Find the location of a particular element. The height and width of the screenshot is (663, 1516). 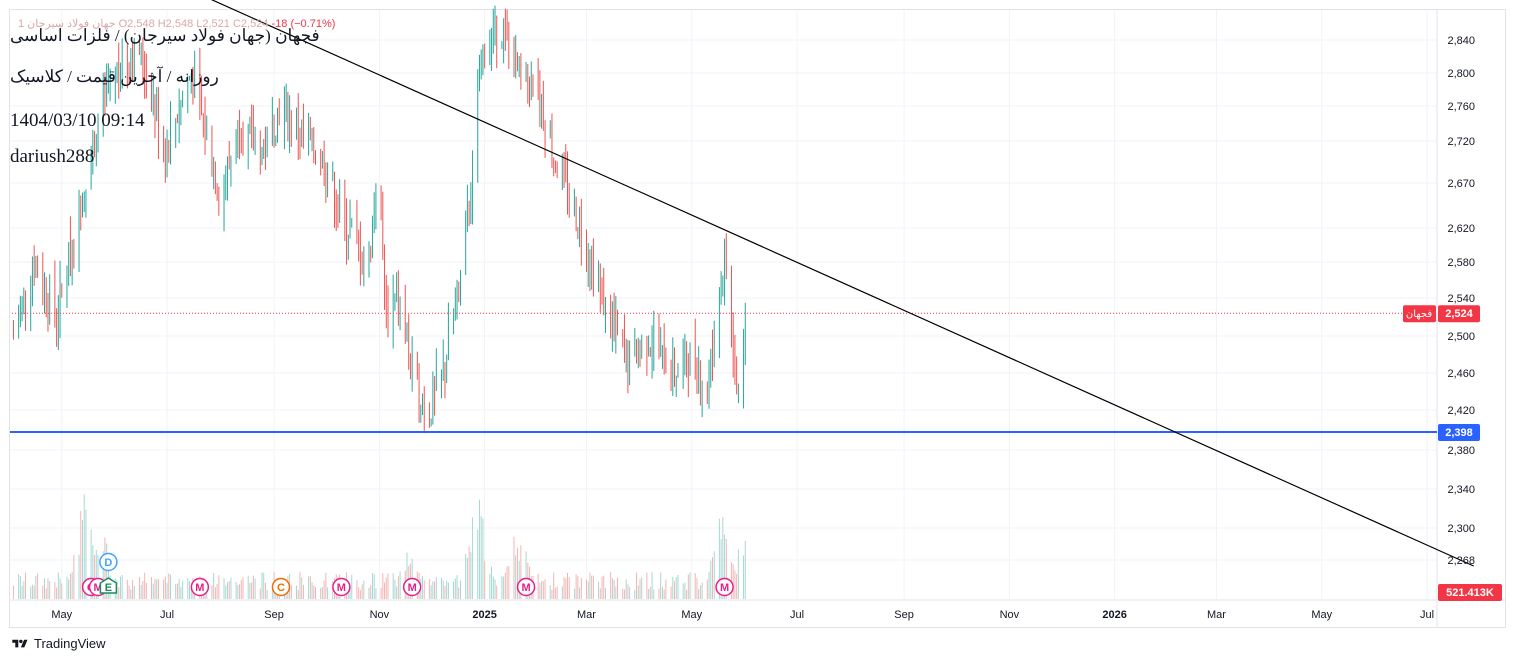

last-price-badge: 2,524 is located at coordinates (1459, 314).